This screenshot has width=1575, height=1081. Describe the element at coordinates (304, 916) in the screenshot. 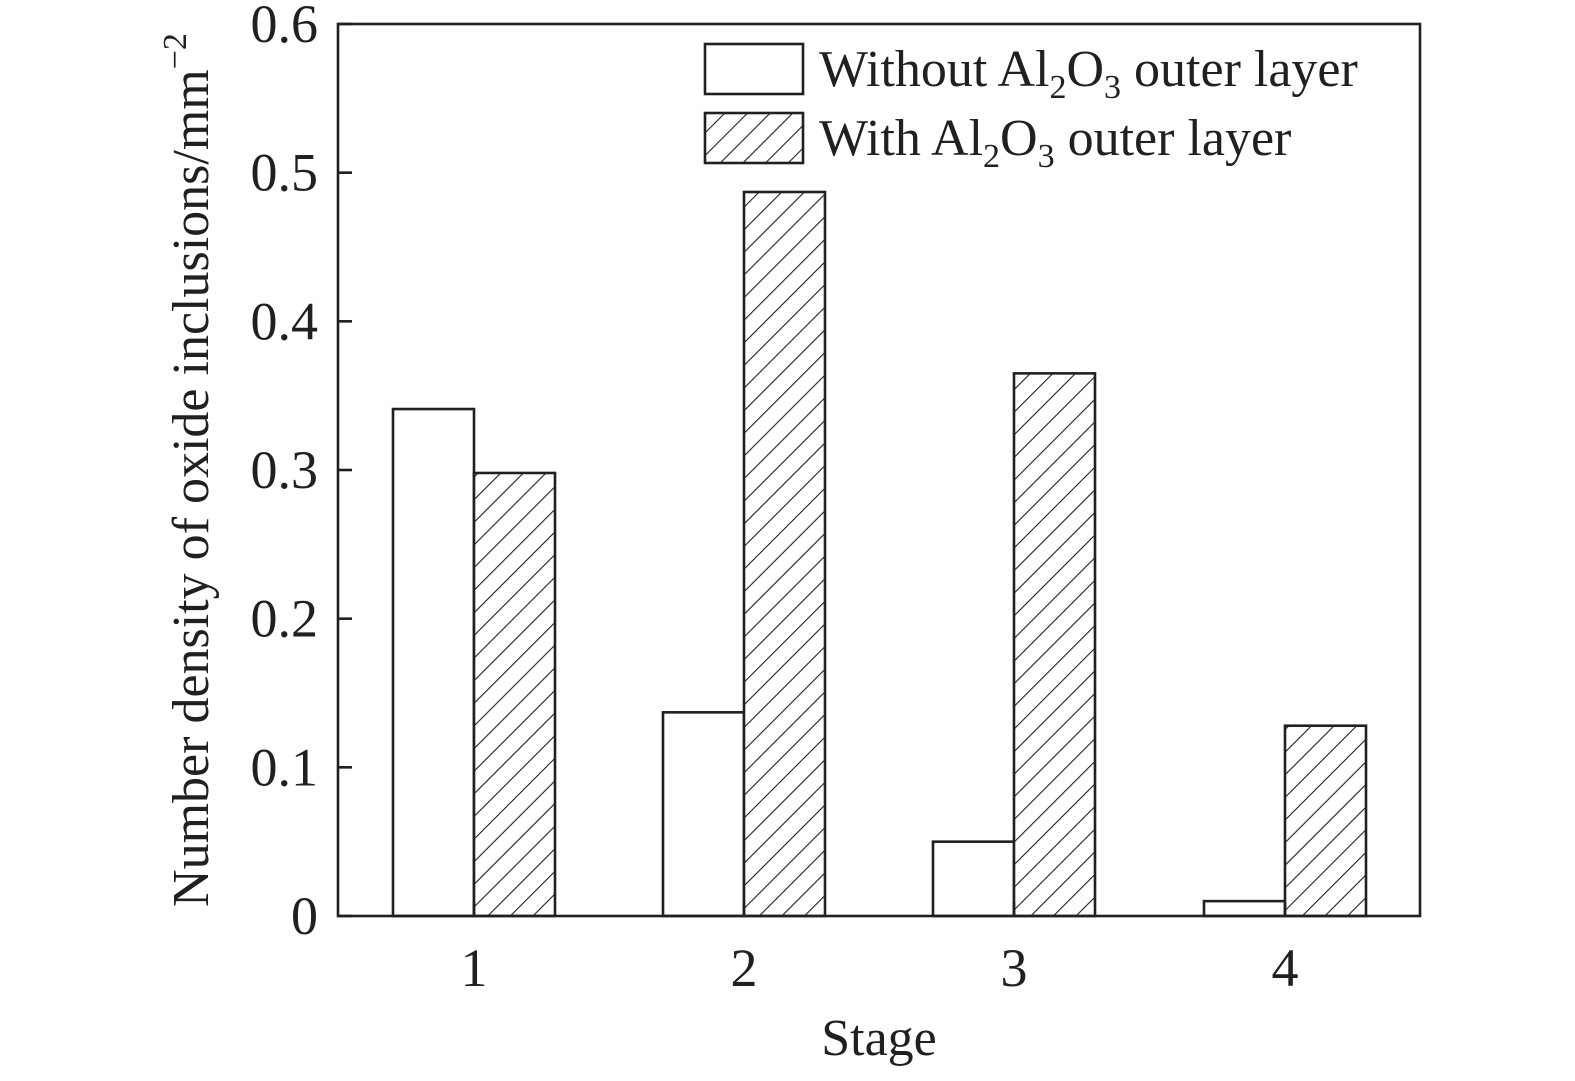

I see `y-tick-label: 0` at that location.